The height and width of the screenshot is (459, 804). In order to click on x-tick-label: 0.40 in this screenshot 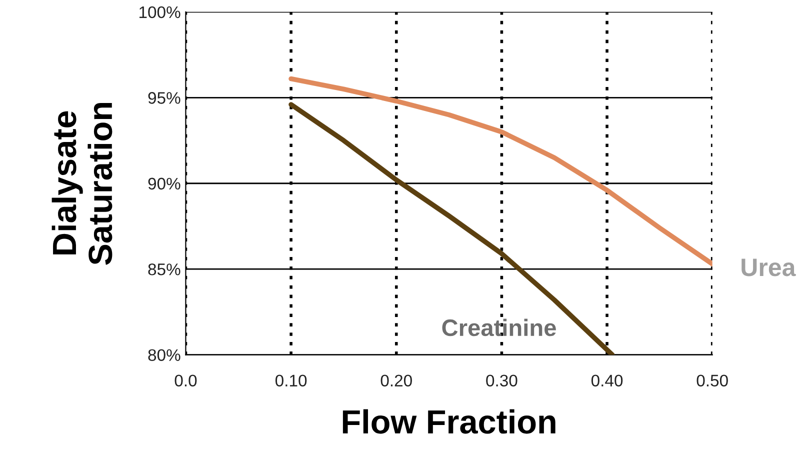, I will do `click(607, 380)`.